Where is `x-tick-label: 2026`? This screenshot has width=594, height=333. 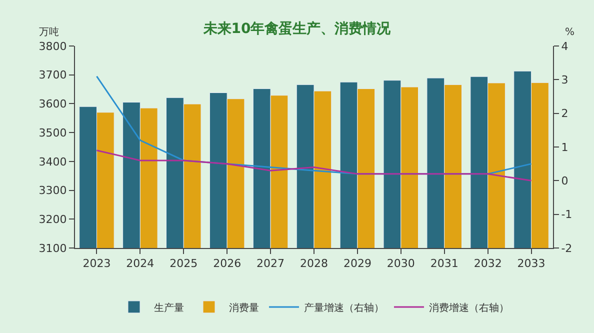 x-tick-label: 2026 is located at coordinates (227, 263).